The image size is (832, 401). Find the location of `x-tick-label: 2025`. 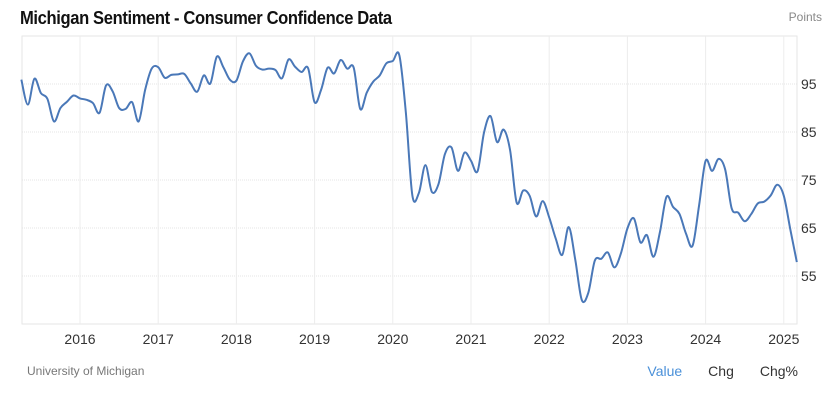

x-tick-label: 2025 is located at coordinates (783, 339).